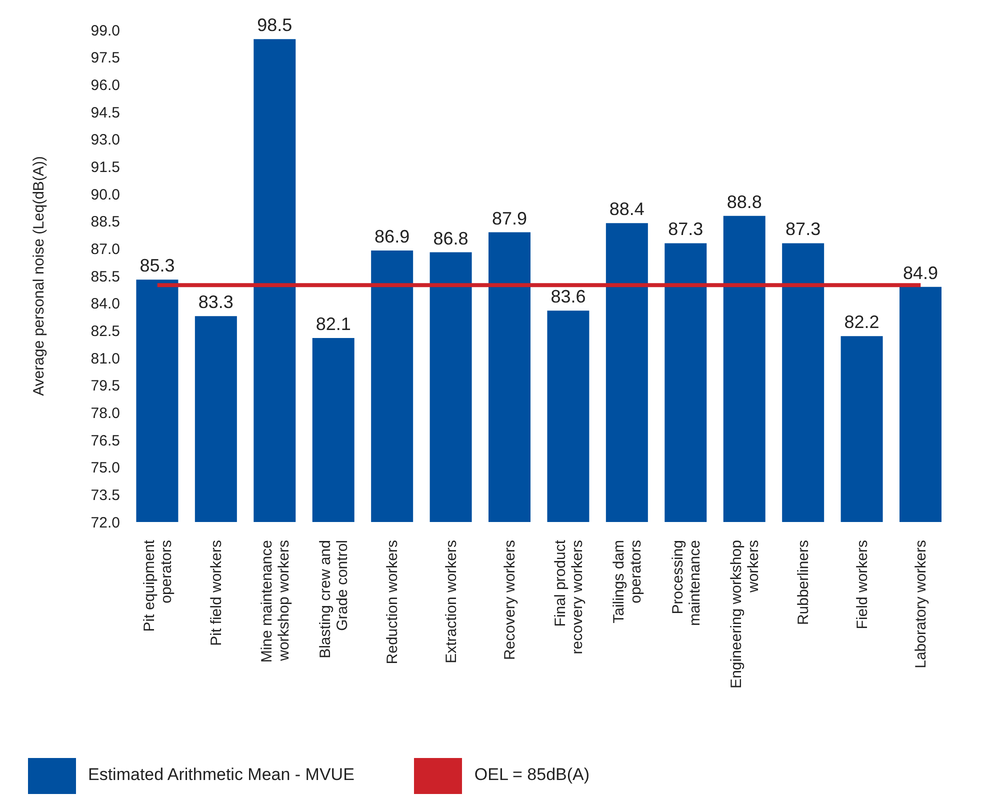  What do you see at coordinates (393, 602) in the screenshot?
I see `x-tick-label: Reduction workers` at bounding box center [393, 602].